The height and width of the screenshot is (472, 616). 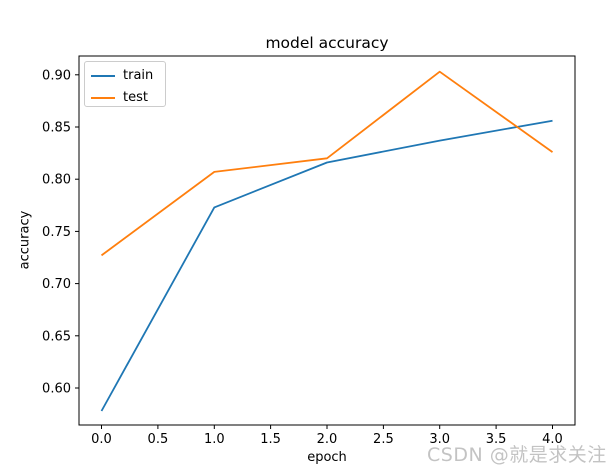 What do you see at coordinates (103, 75) in the screenshot?
I see `legend-line-sample-train` at bounding box center [103, 75].